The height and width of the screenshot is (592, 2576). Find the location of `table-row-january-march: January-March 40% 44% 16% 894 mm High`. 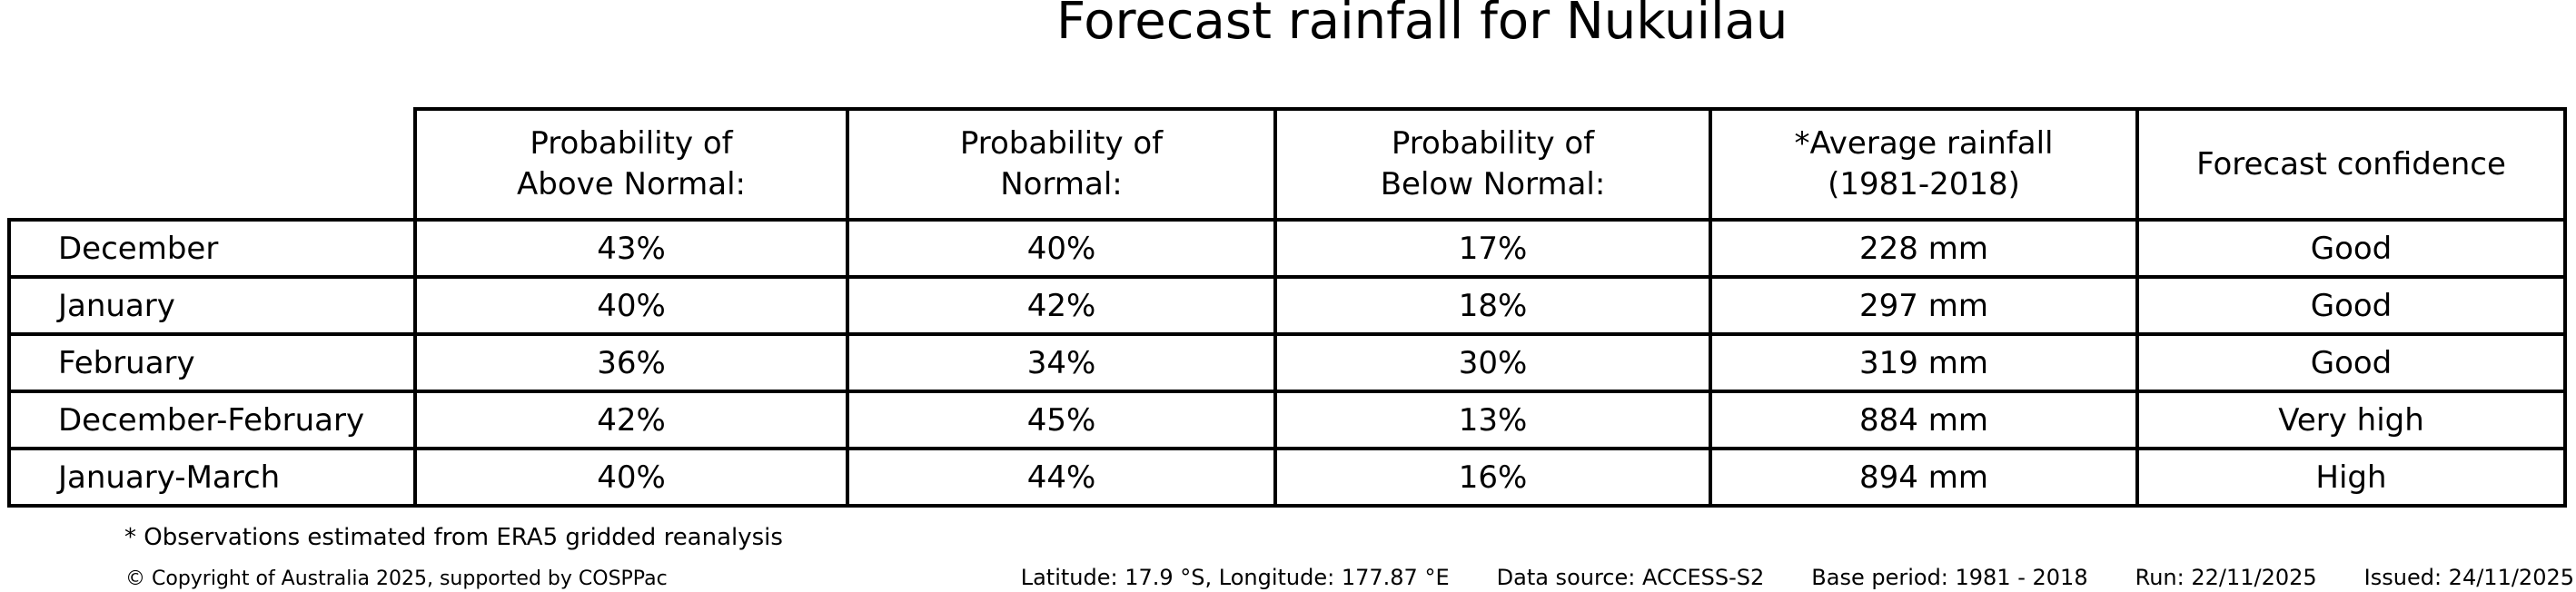

table-row-january-march: January-March 40% 44% 16% 894 mm High is located at coordinates (1287, 477).